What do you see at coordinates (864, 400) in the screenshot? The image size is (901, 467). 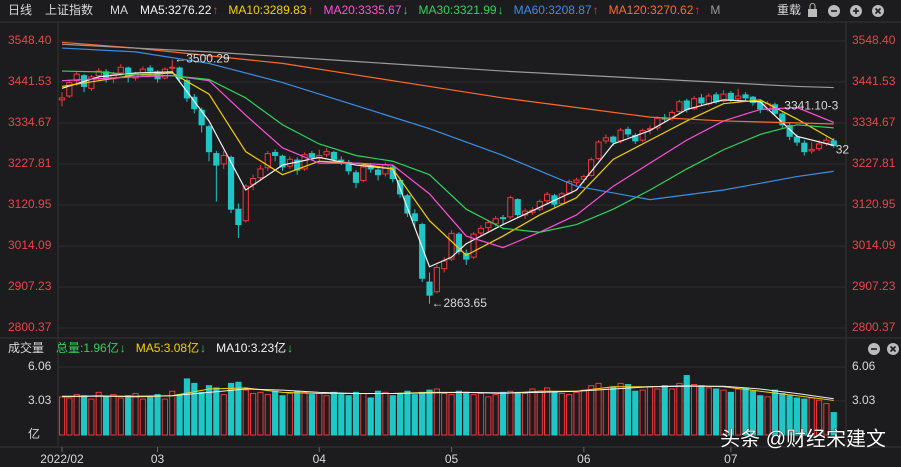 I see `y2-tick-label: 3.03` at bounding box center [864, 400].